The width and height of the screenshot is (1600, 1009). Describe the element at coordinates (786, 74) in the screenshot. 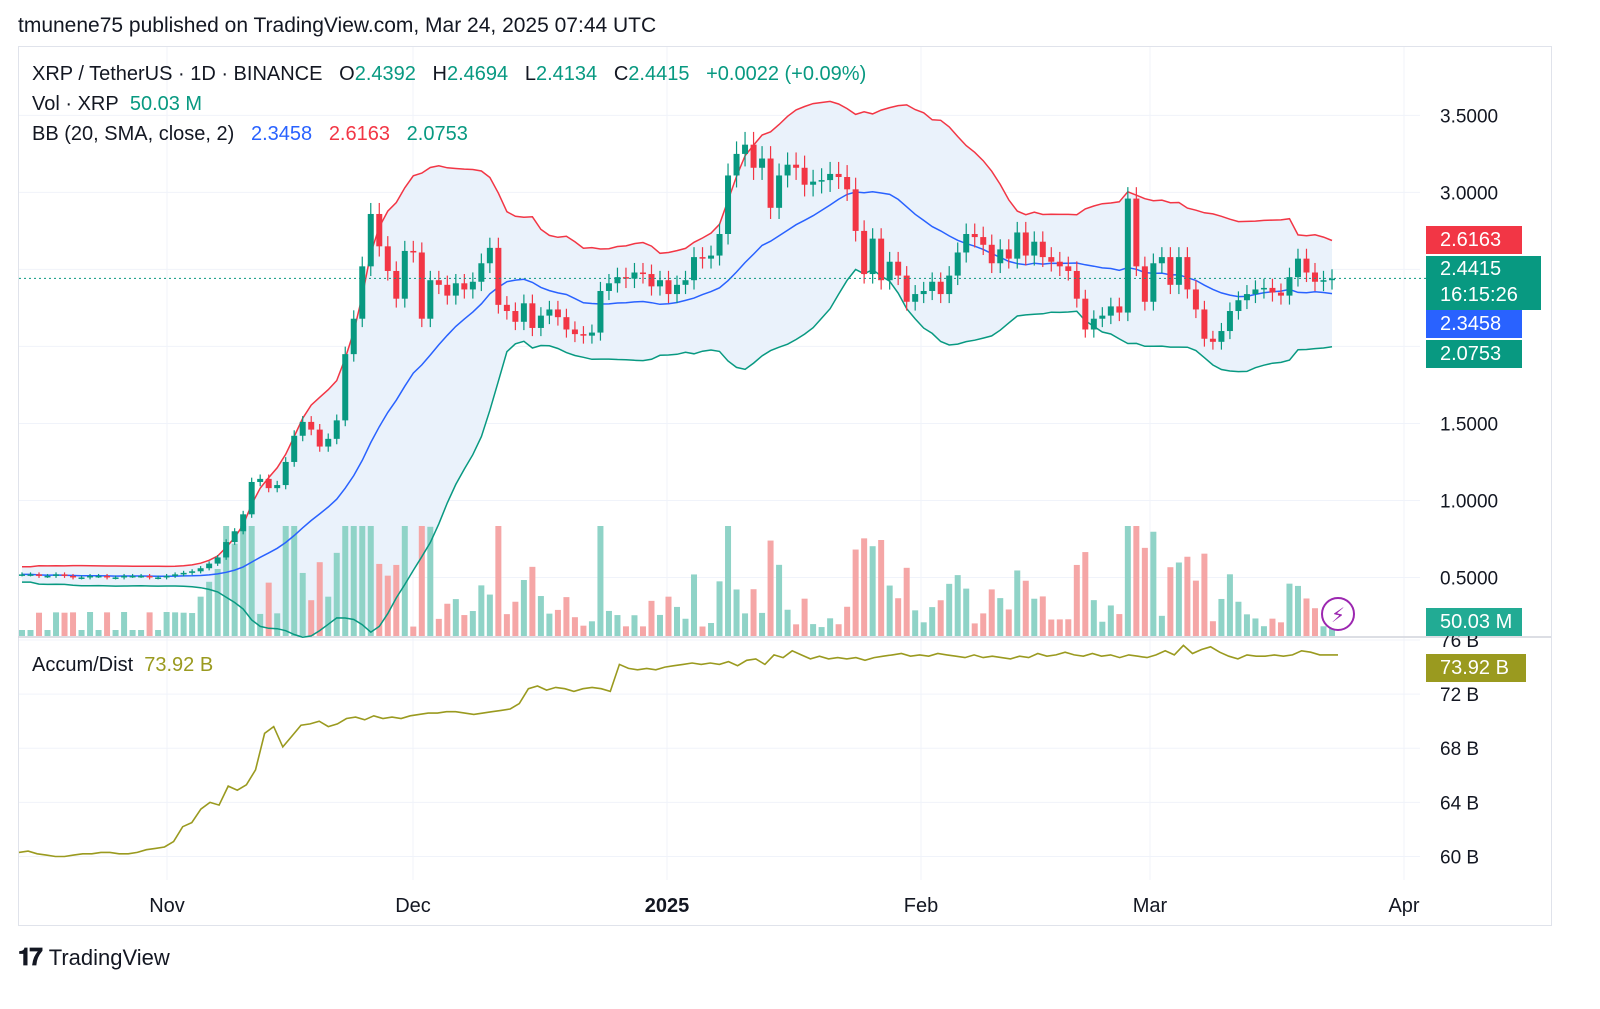

I see `change-value: +0.0022 (+0.09%)` at that location.